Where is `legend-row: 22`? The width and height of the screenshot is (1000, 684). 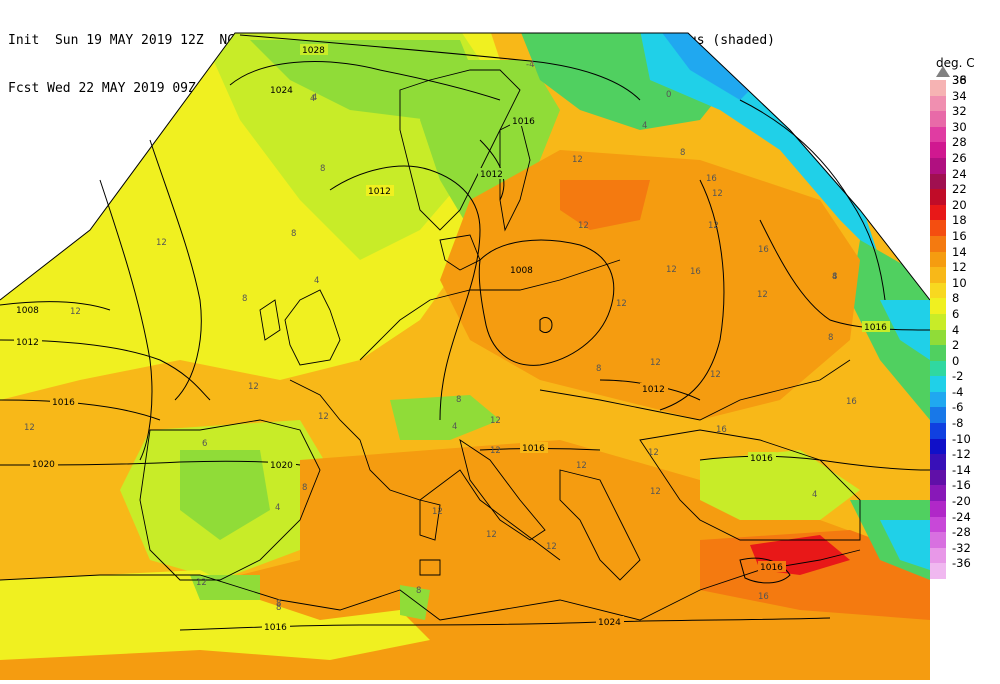 legend-row: 22 is located at coordinates (965, 193).